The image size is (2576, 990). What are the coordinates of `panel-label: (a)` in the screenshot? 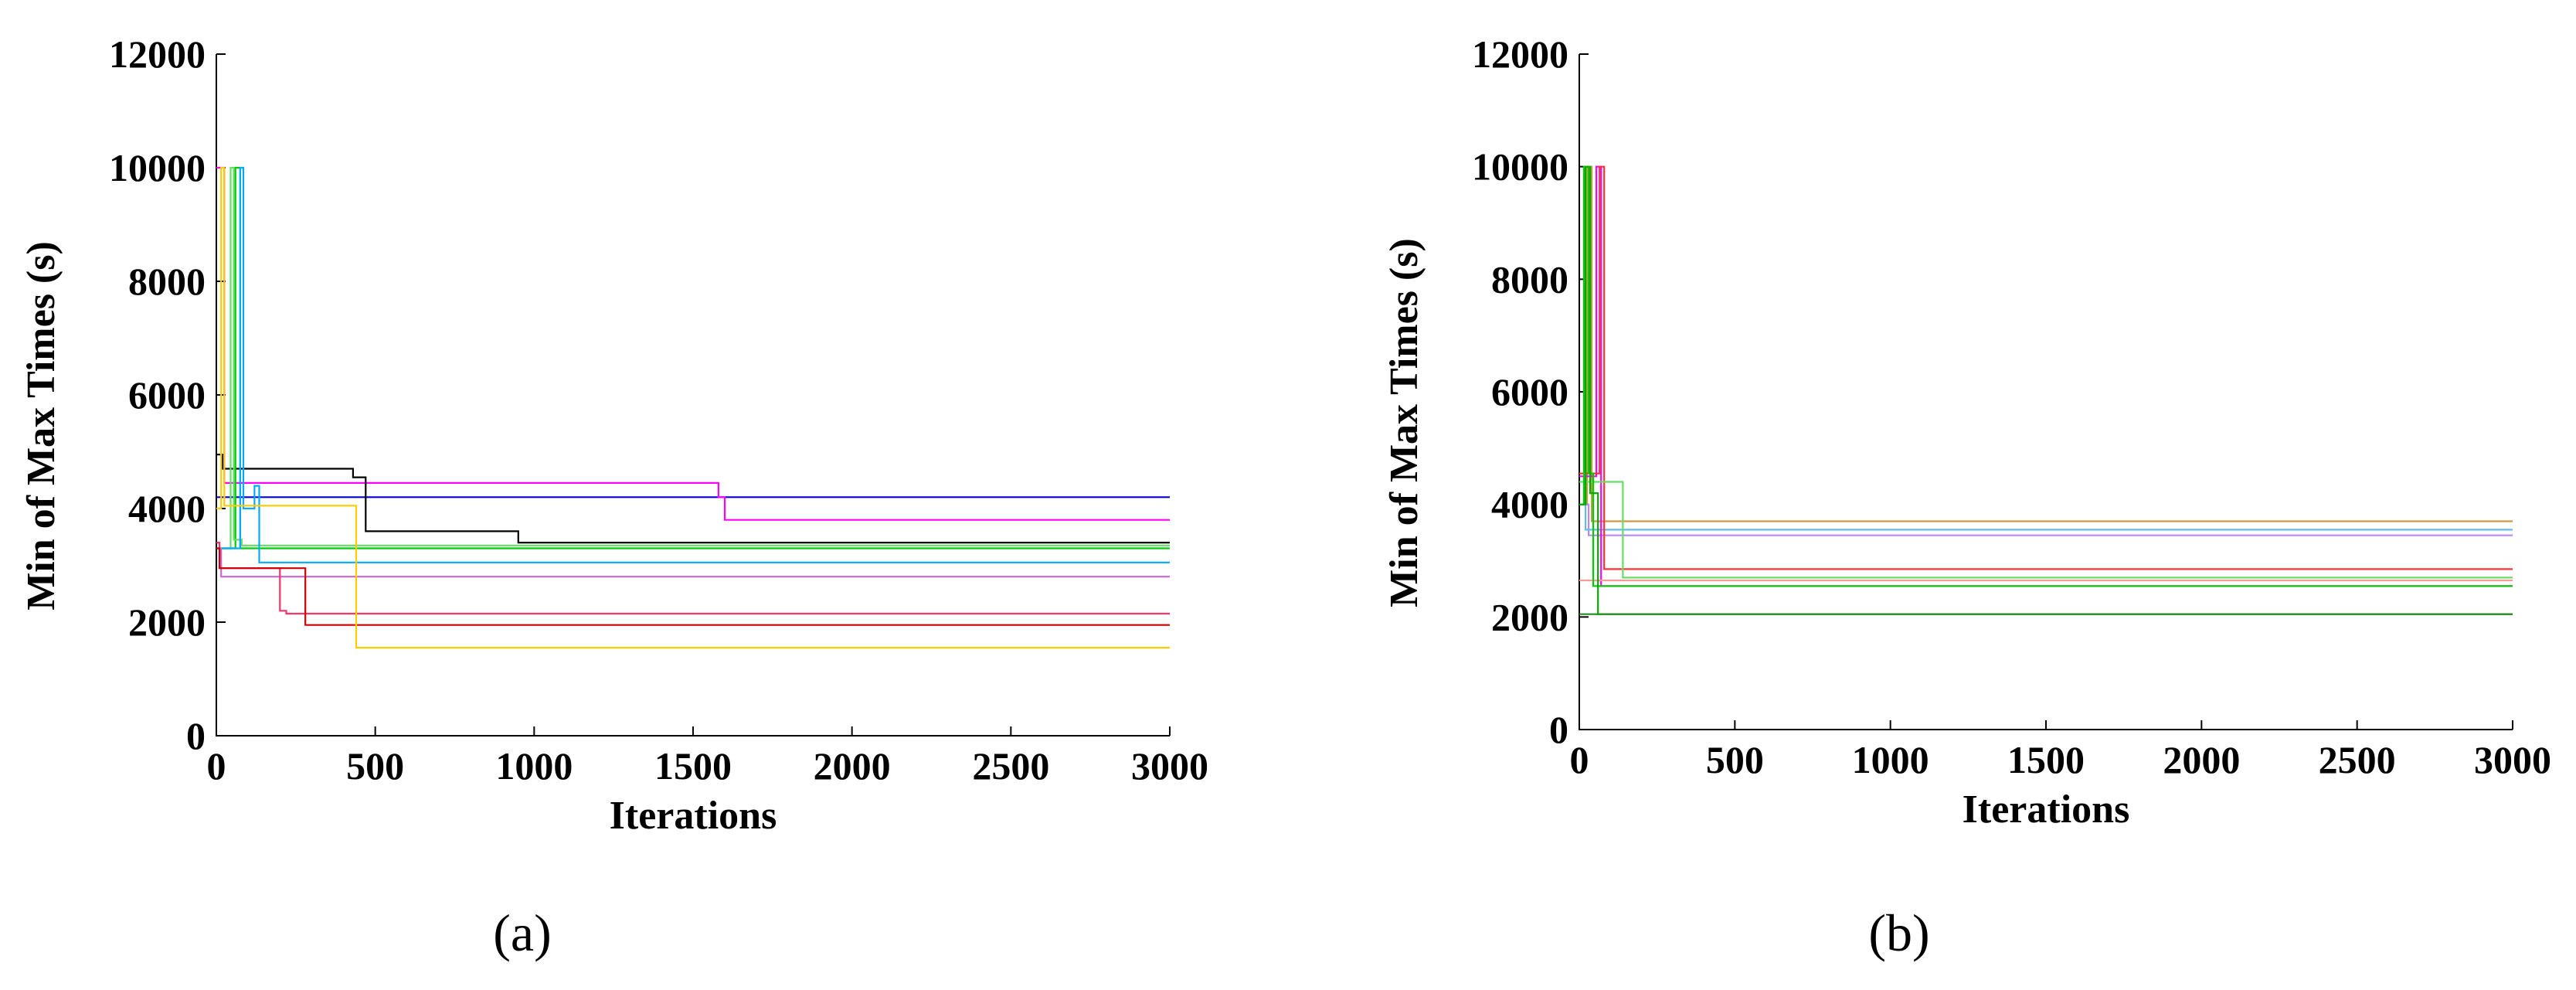 It's located at (522, 932).